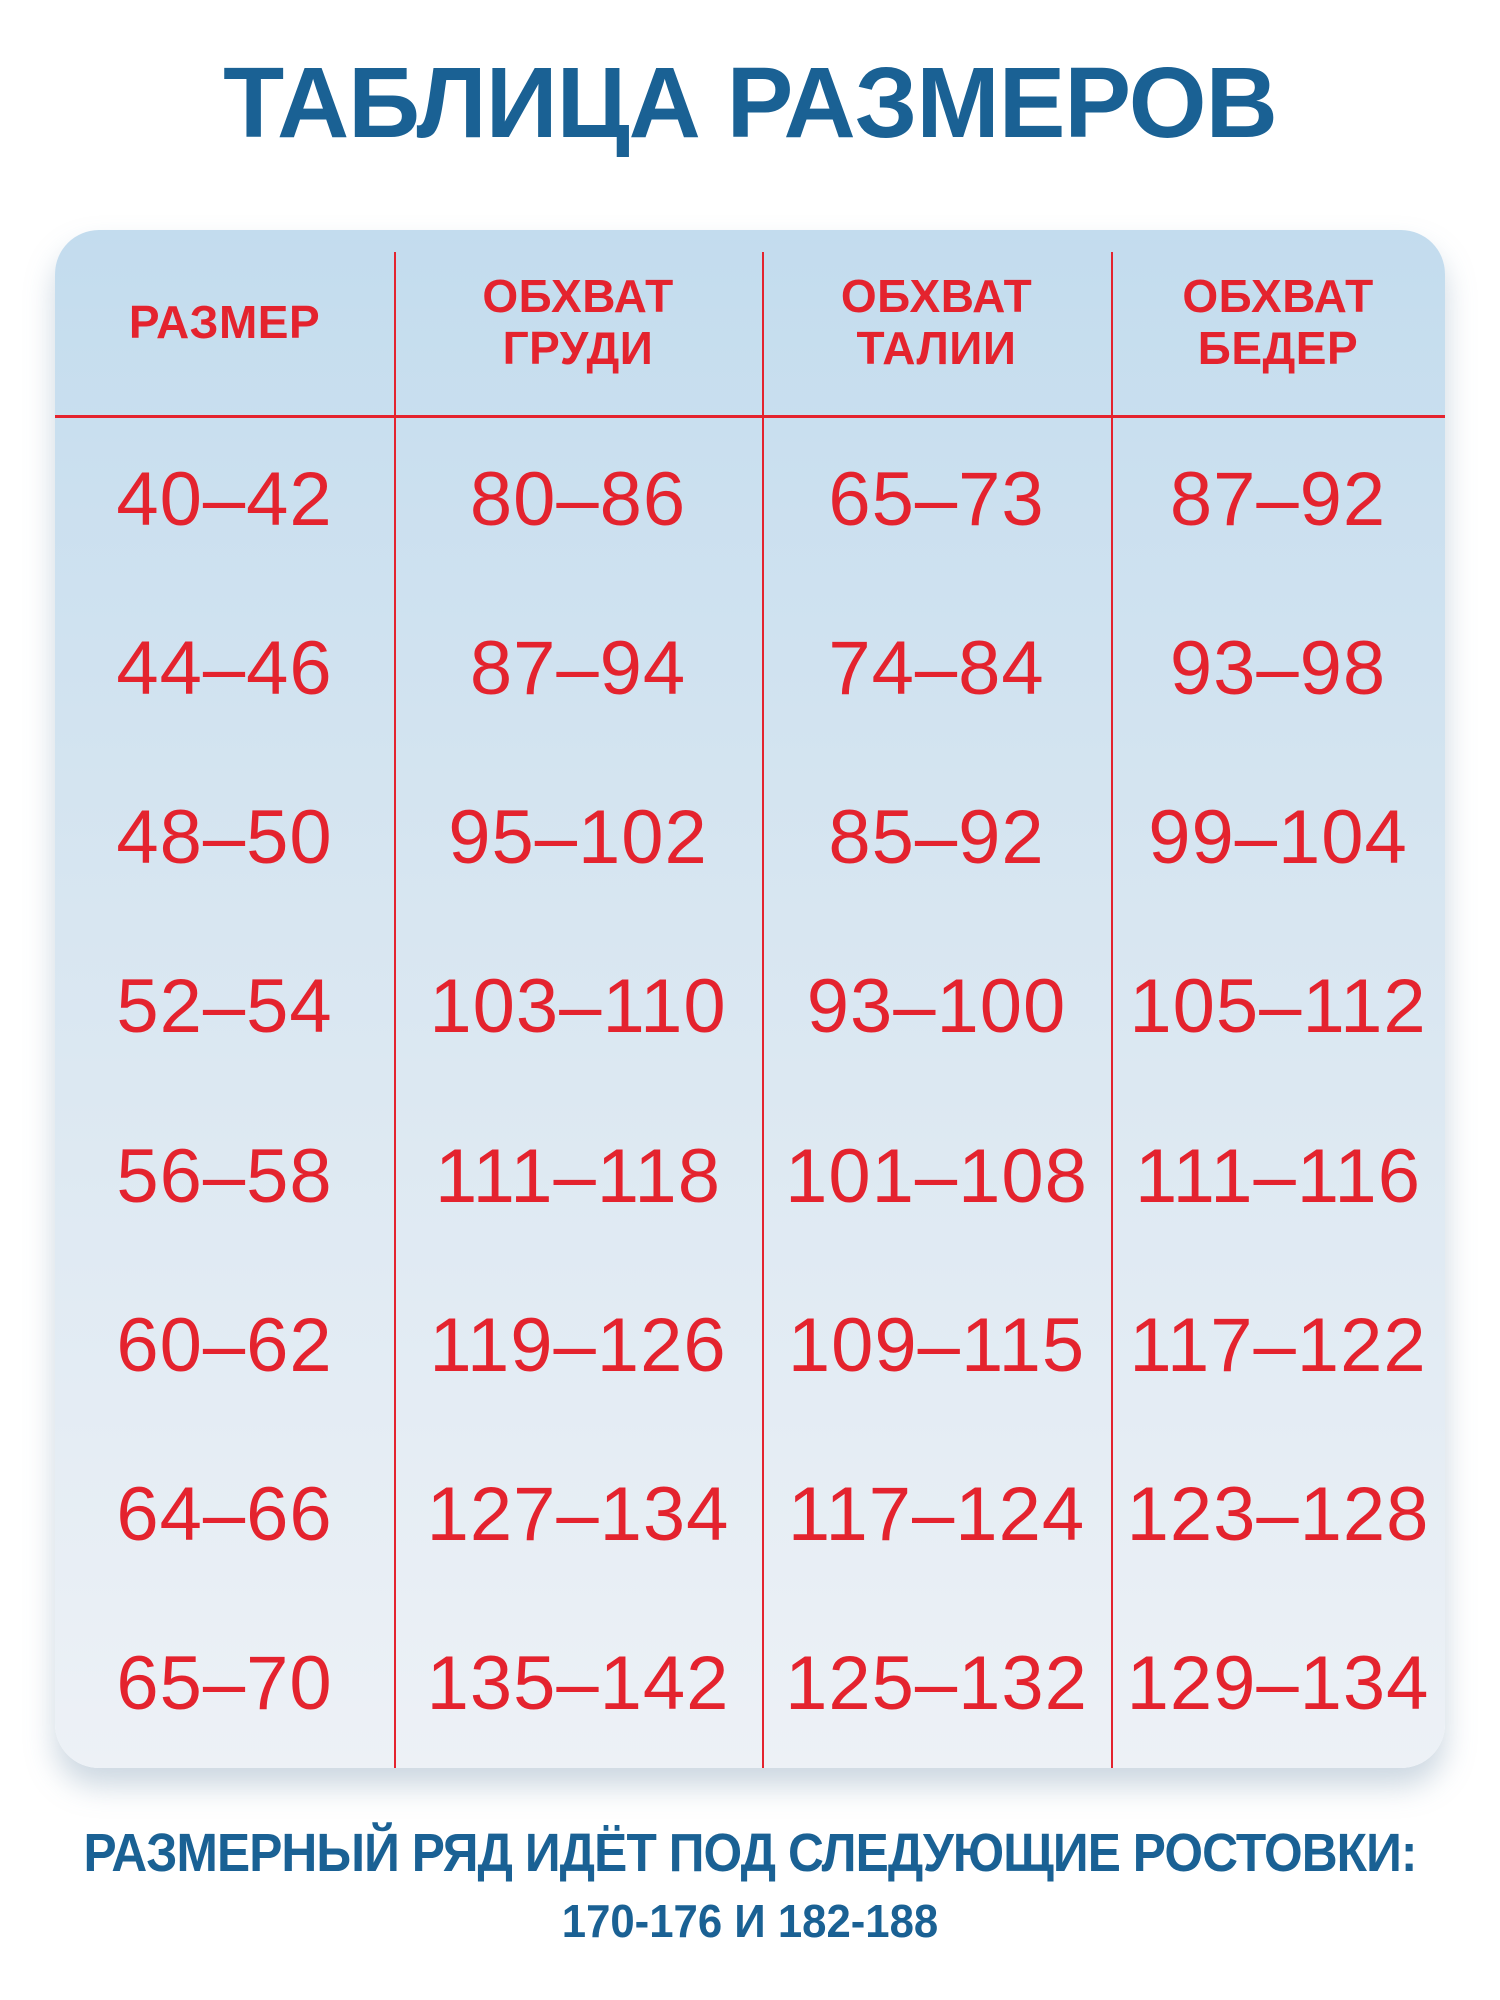  What do you see at coordinates (936, 1007) in the screenshot?
I see `table-cell: 93–100` at bounding box center [936, 1007].